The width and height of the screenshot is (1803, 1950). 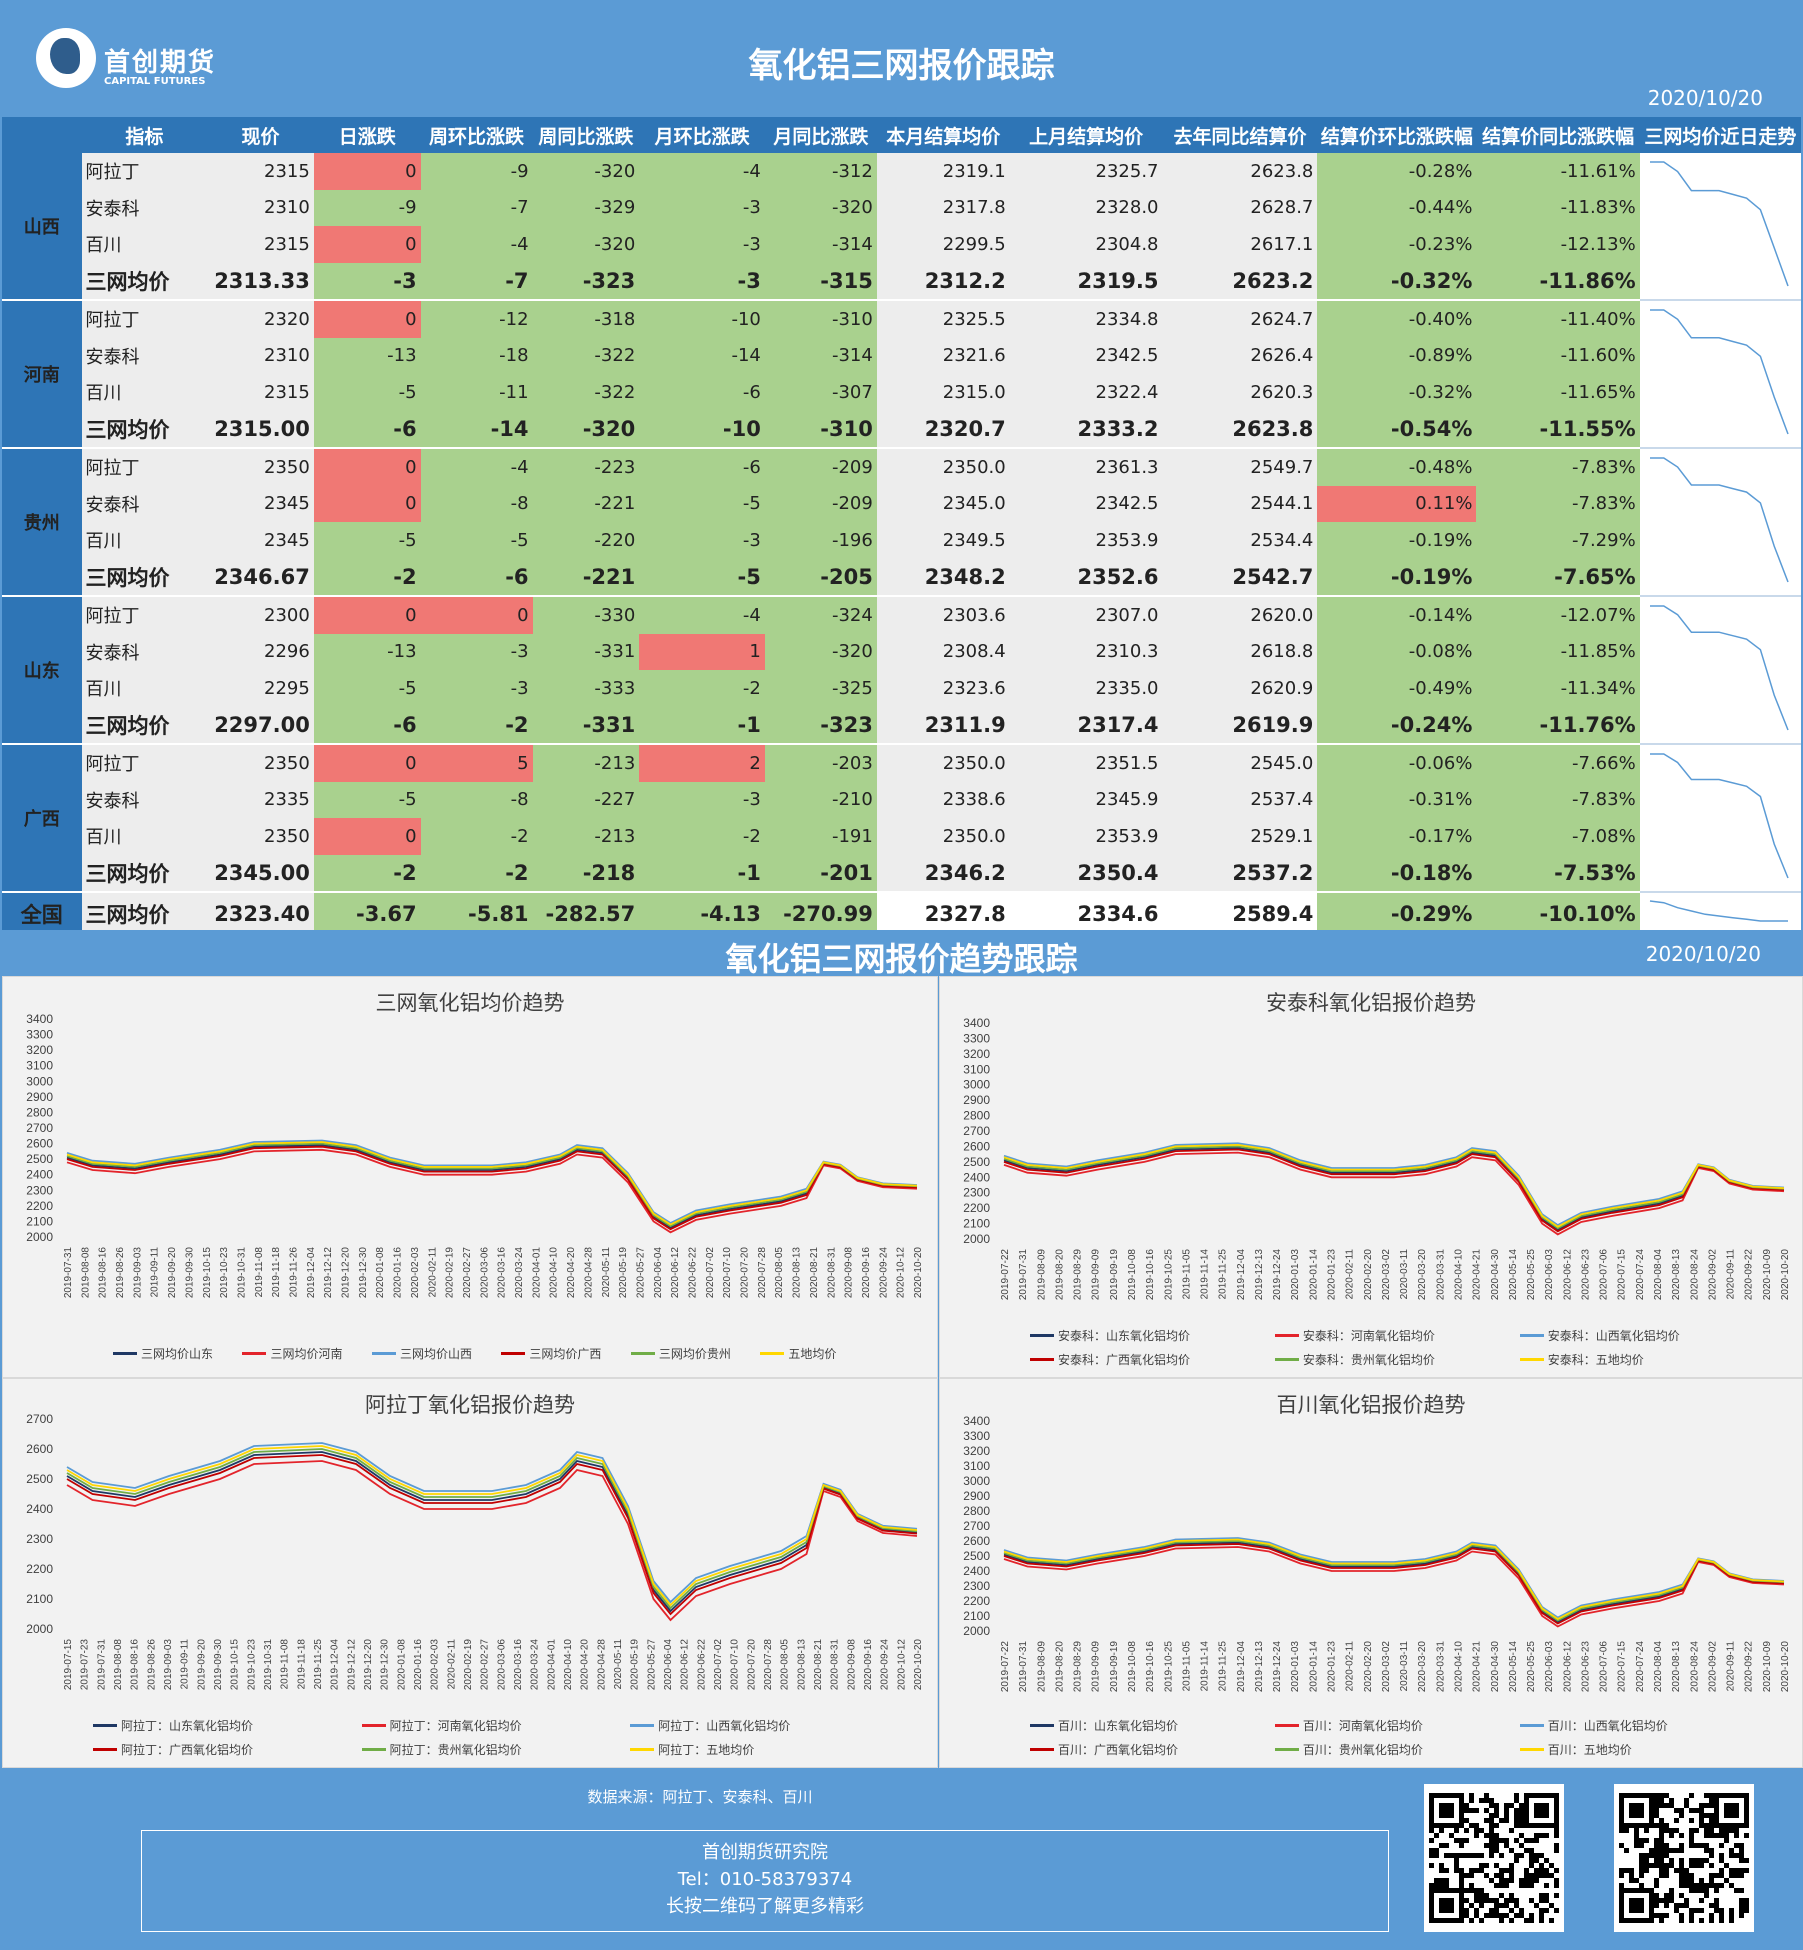 What do you see at coordinates (901, 1273) in the screenshot?
I see `x-tick-label: 2020-10-12` at bounding box center [901, 1273].